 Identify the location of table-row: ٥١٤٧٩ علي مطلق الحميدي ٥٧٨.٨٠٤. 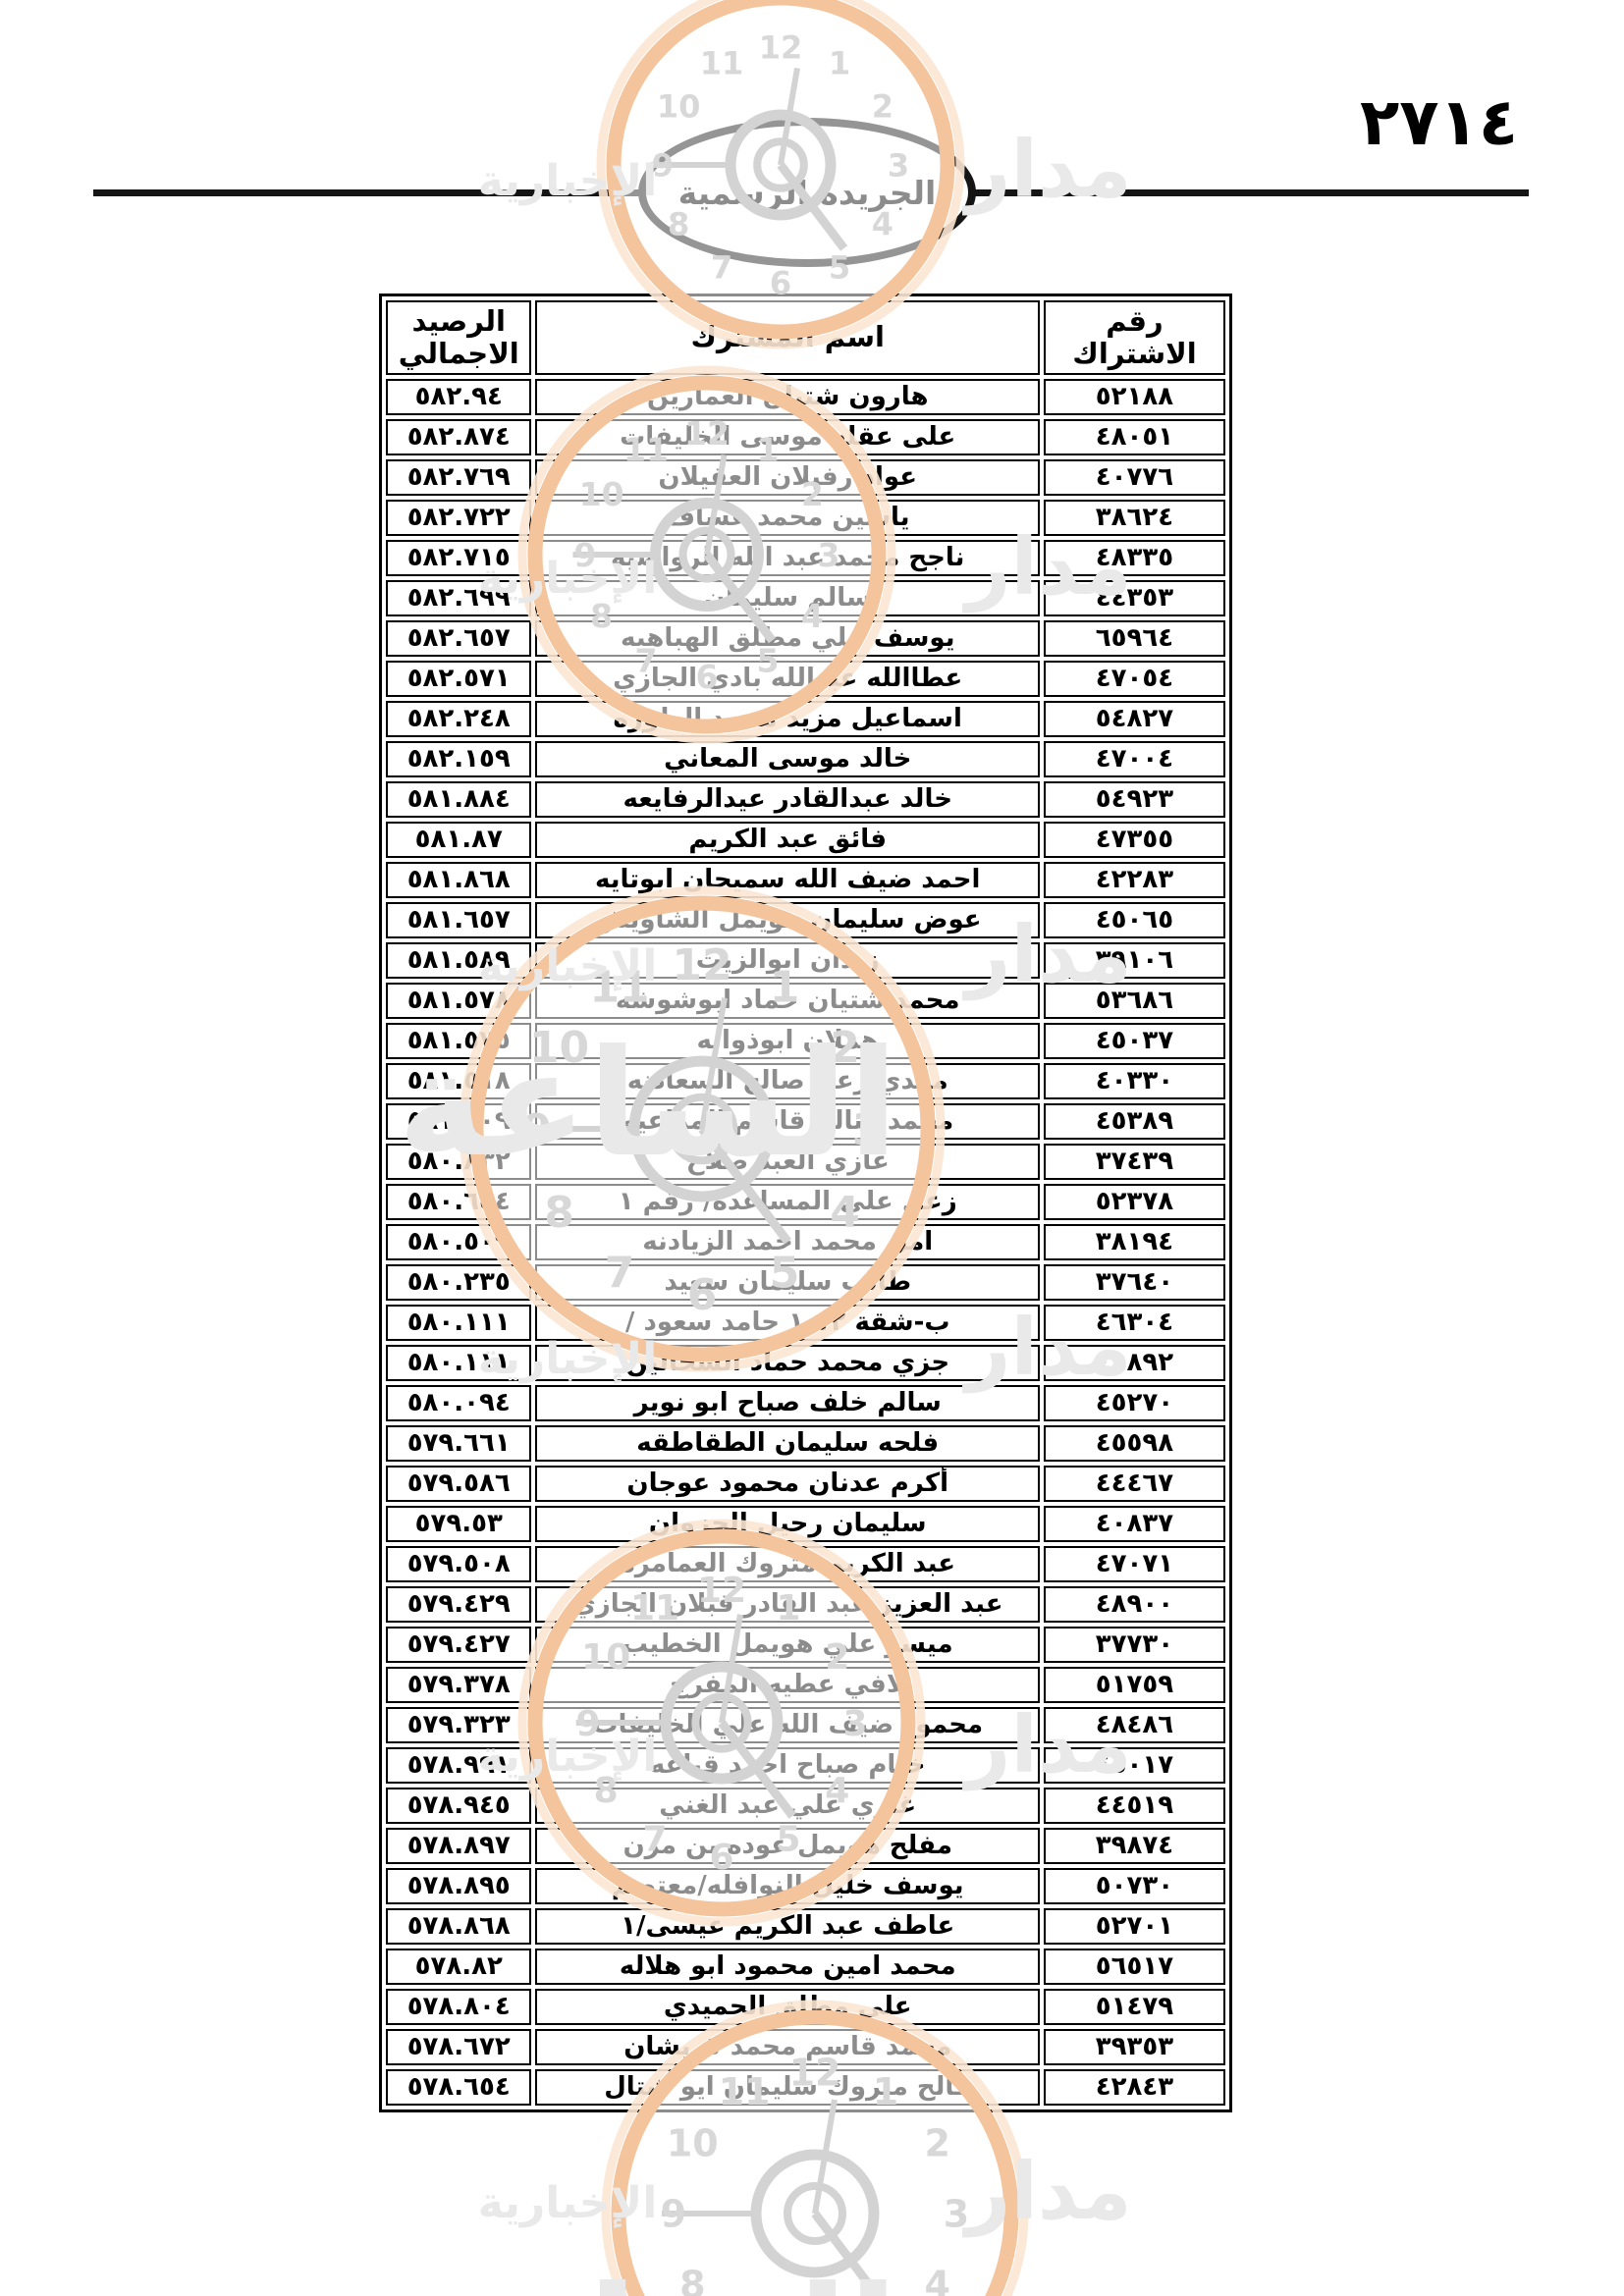
(805, 2007).